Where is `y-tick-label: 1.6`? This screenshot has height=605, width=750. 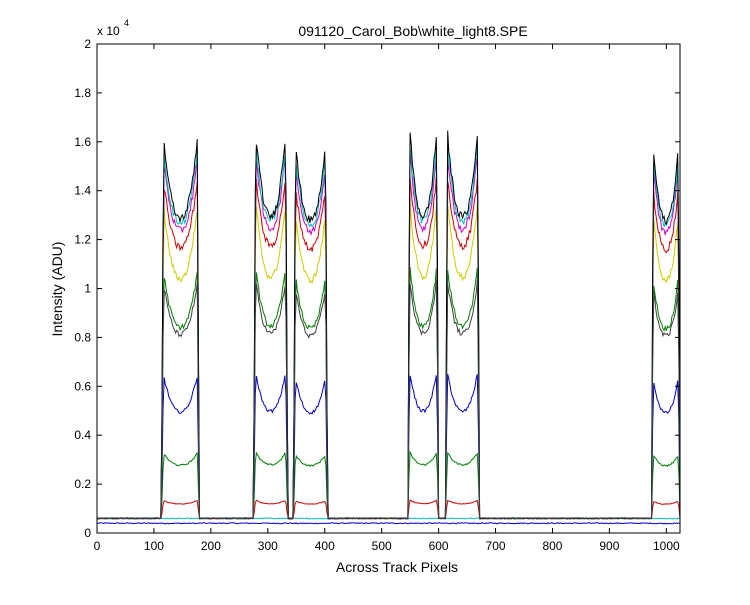
y-tick-label: 1.6 is located at coordinates (82, 142).